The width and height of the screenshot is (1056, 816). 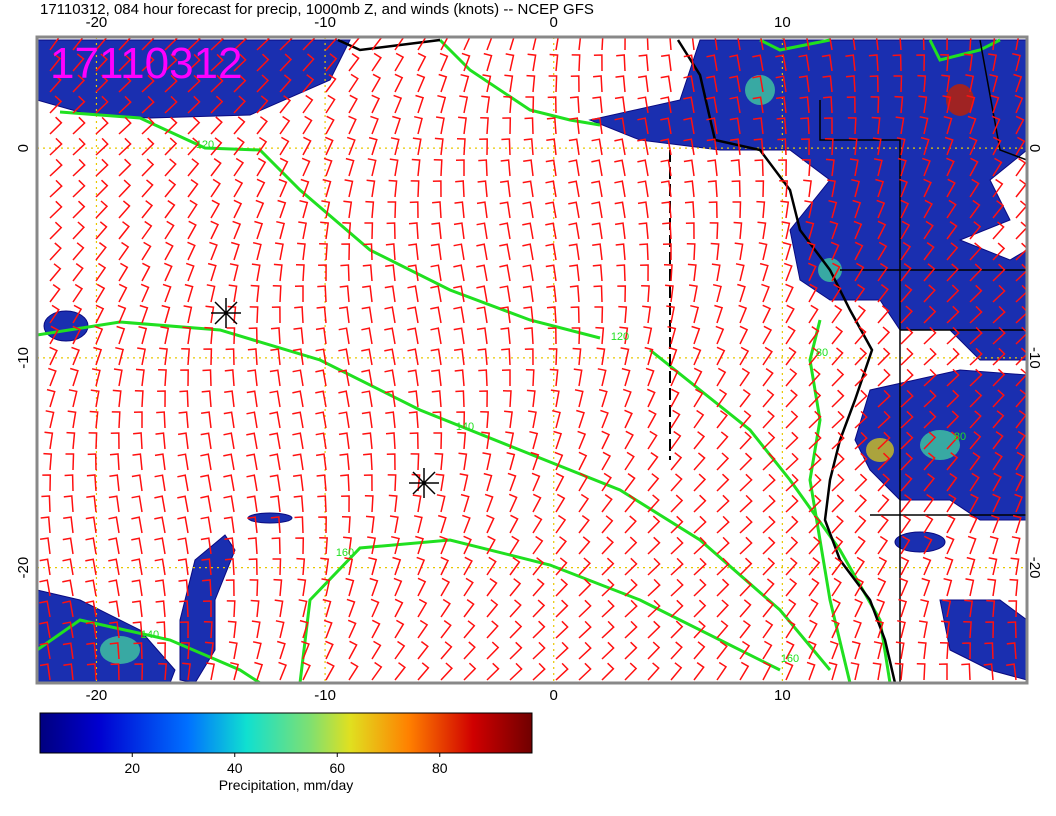 What do you see at coordinates (1034, 358) in the screenshot?
I see `y-tick-label: -10` at bounding box center [1034, 358].